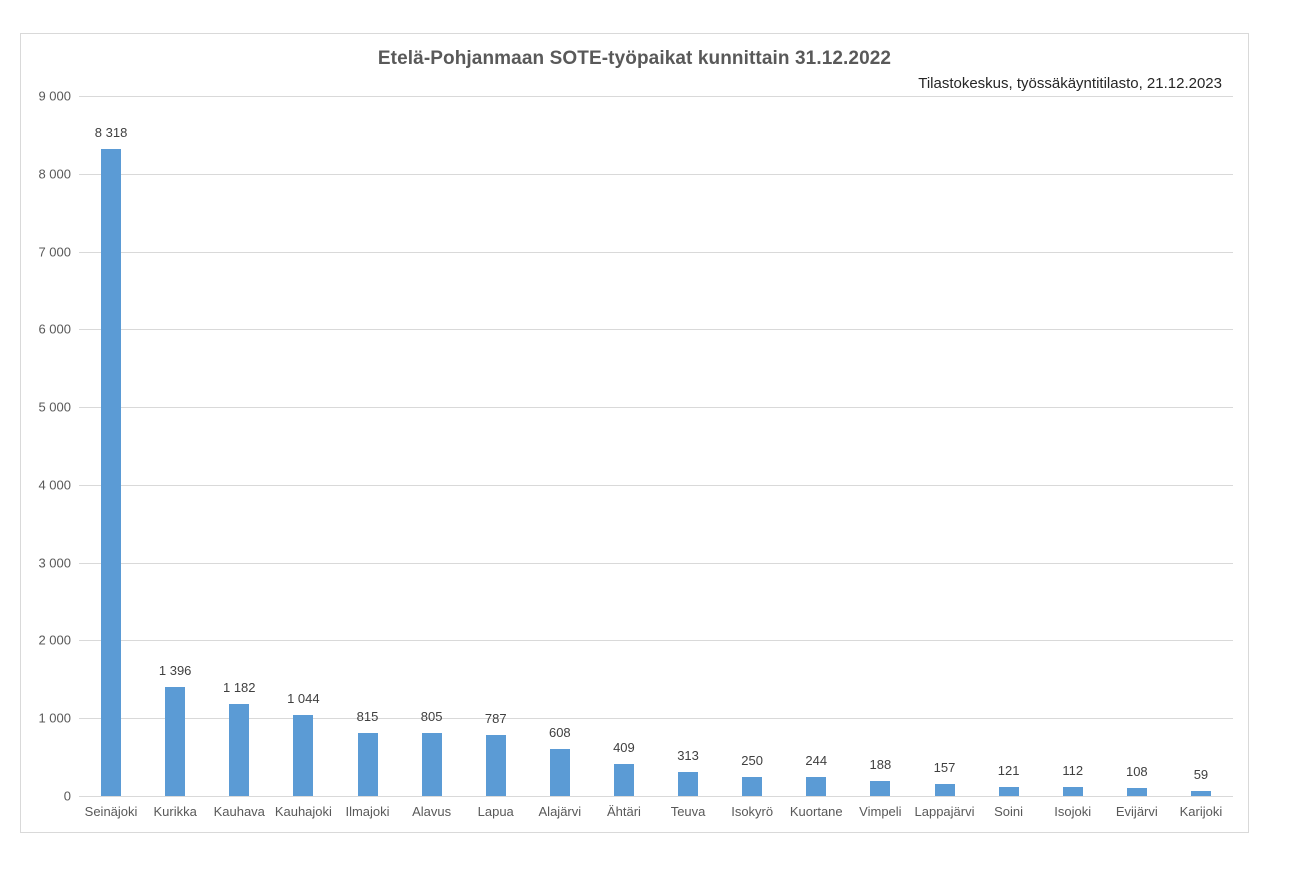  I want to click on x-axis-category-label: Evijärvi, so click(1136, 811).